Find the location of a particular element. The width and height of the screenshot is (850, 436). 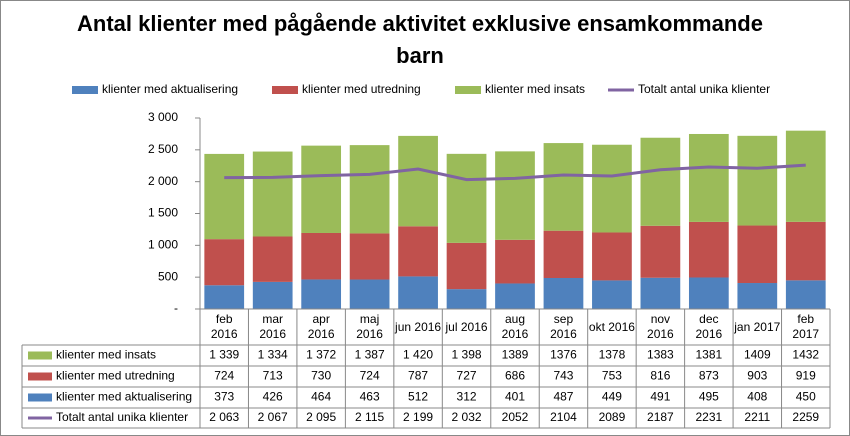

table-value: 1 339 is located at coordinates (224, 355).